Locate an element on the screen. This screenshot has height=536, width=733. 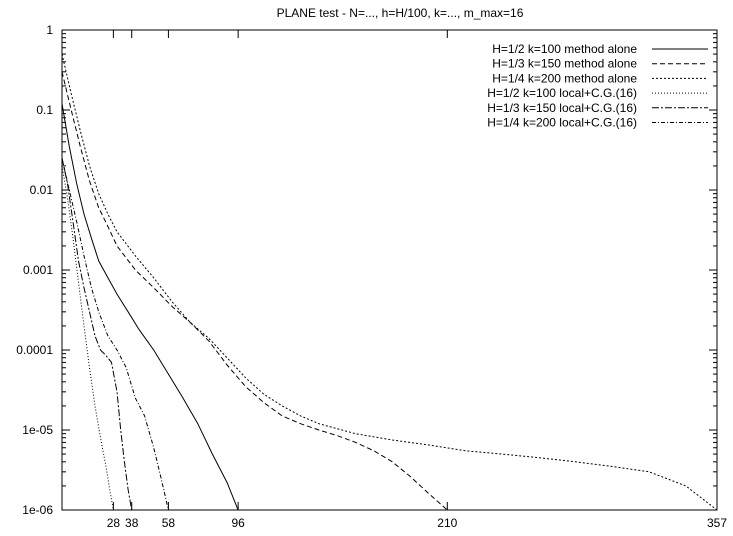
y-tick-label: 1 is located at coordinates (49, 30).